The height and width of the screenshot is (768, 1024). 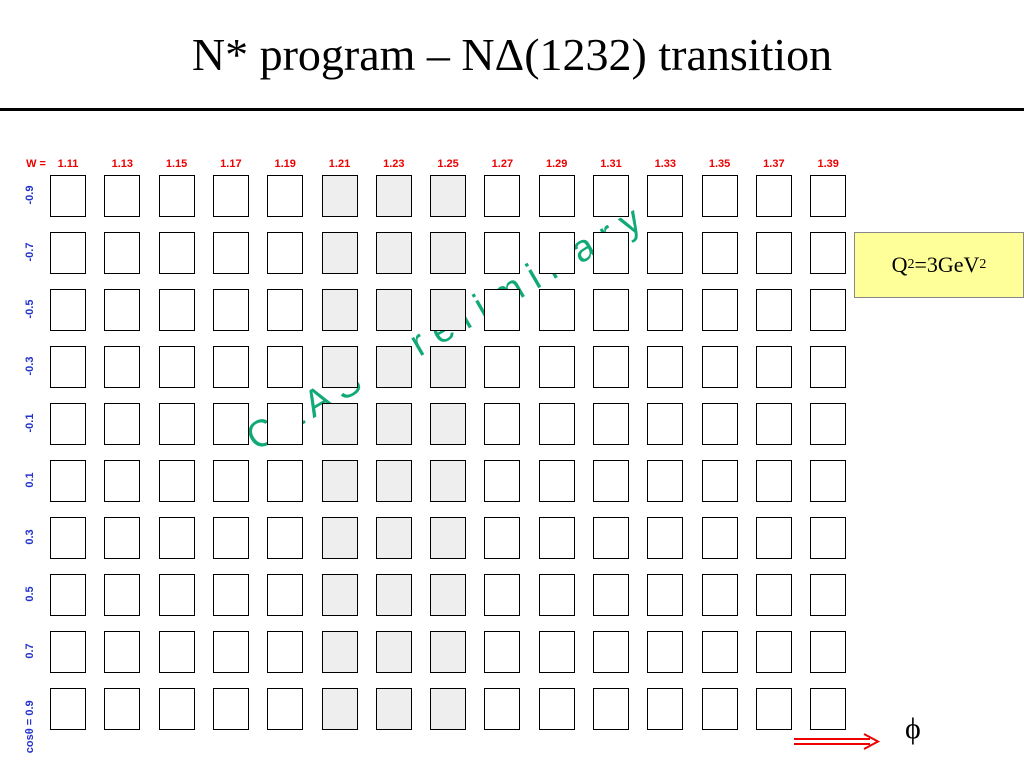 I want to click on cos-value: -0.9, so click(x=30, y=195).